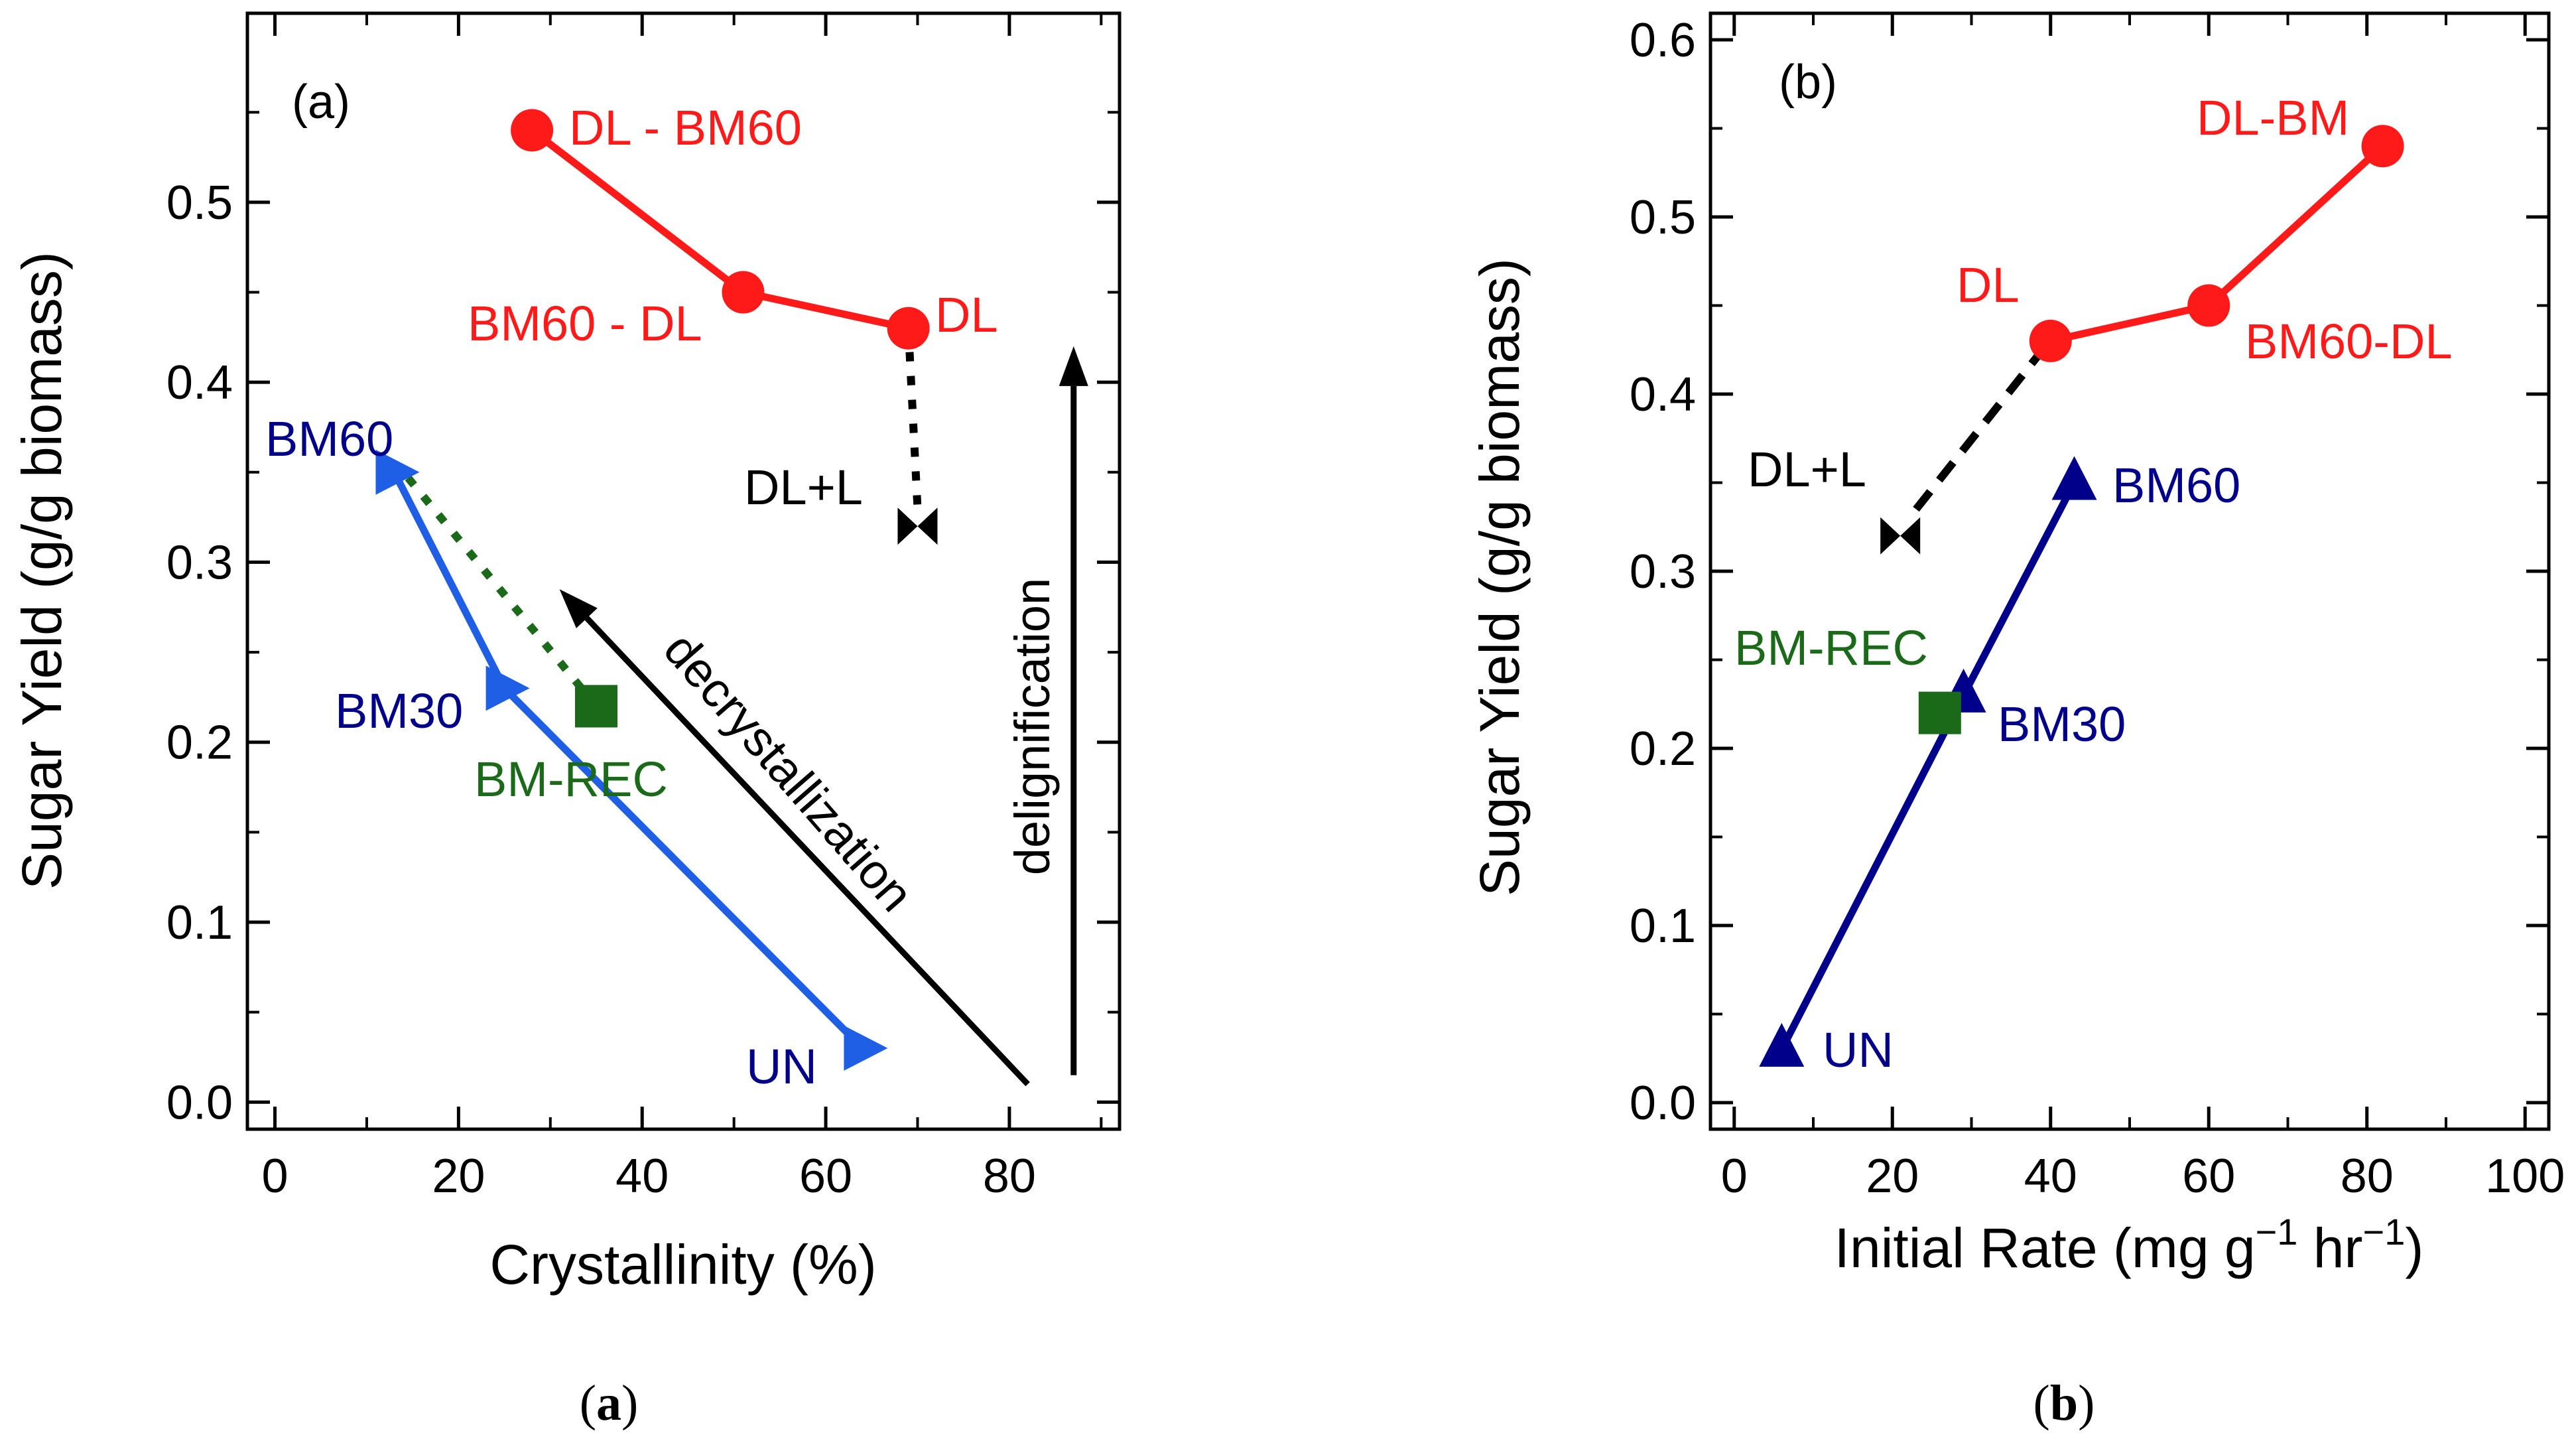  What do you see at coordinates (2525, 1176) in the screenshot?
I see `x-tick-label: 100` at bounding box center [2525, 1176].